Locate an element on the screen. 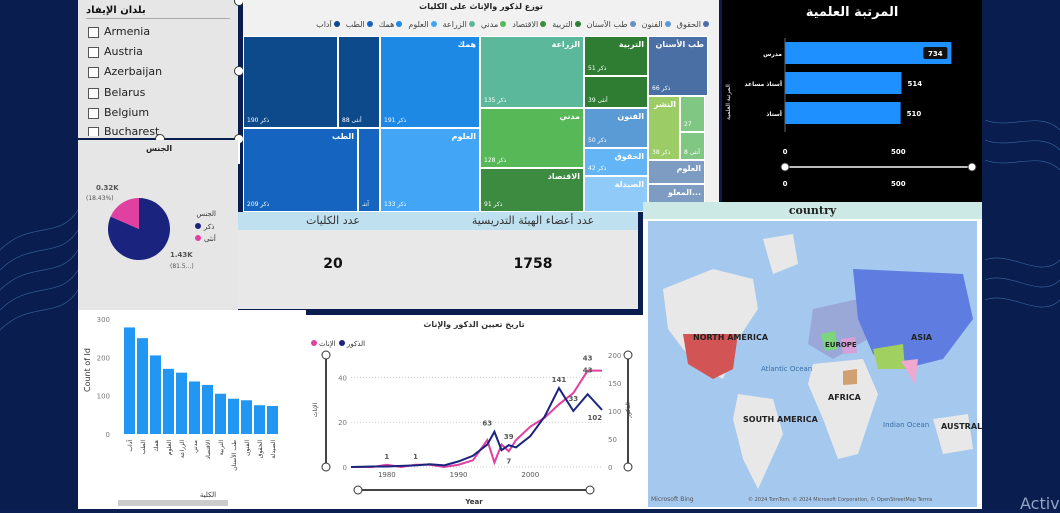  slicer-item-belarus: Belarus is located at coordinates (160, 94).